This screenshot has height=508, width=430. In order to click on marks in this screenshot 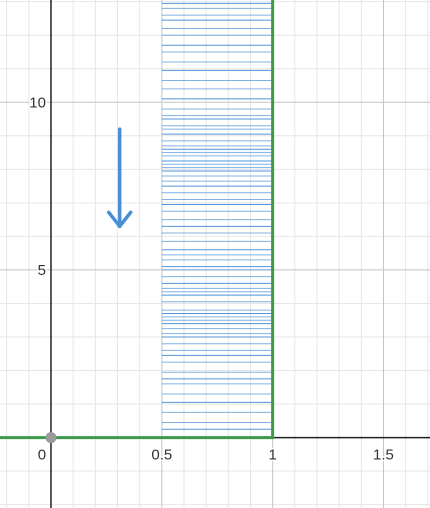, I will do `click(89, 285)`.